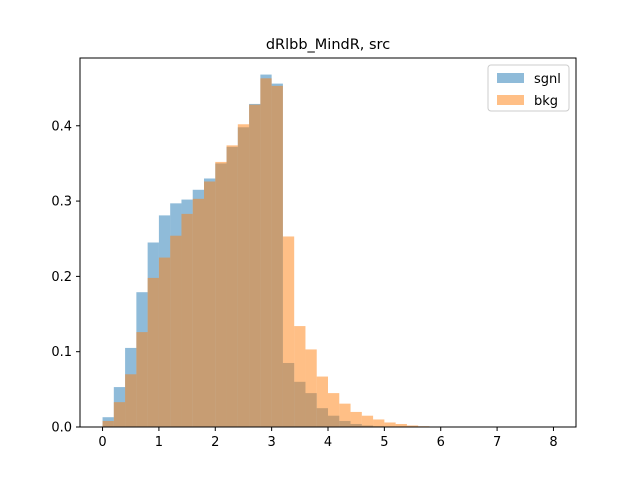  What do you see at coordinates (510, 100) in the screenshot?
I see `legend-swatch-bkg` at bounding box center [510, 100].